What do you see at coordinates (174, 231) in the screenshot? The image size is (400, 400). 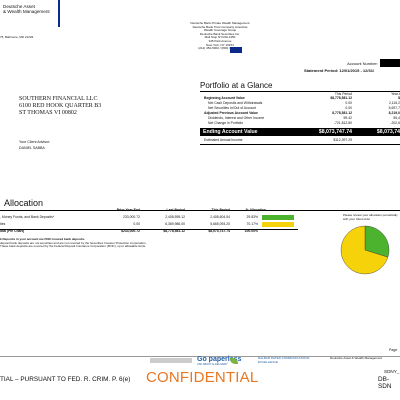 I see `allocation-total-last: $8,778,581.12` at bounding box center [174, 231].